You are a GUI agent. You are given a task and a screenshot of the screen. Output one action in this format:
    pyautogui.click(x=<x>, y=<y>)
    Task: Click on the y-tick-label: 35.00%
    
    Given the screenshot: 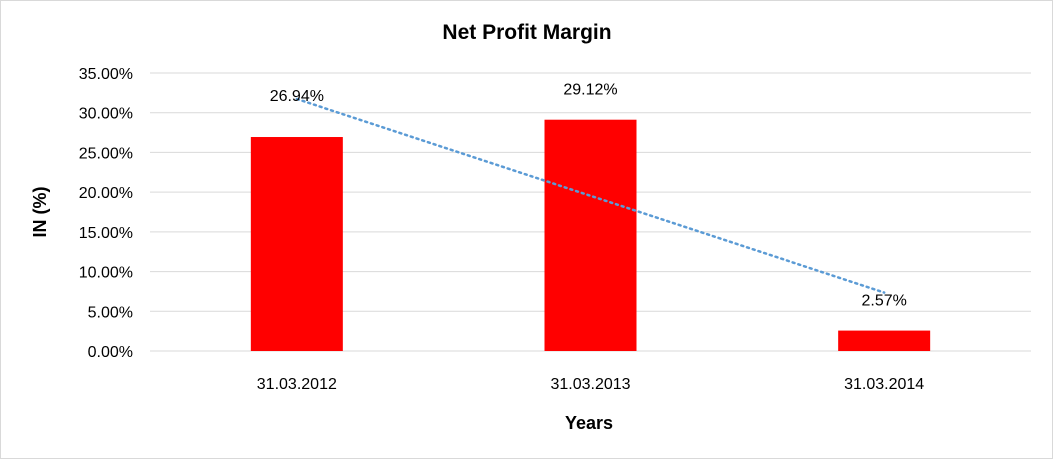 What is the action you would take?
    pyautogui.click(x=106, y=74)
    